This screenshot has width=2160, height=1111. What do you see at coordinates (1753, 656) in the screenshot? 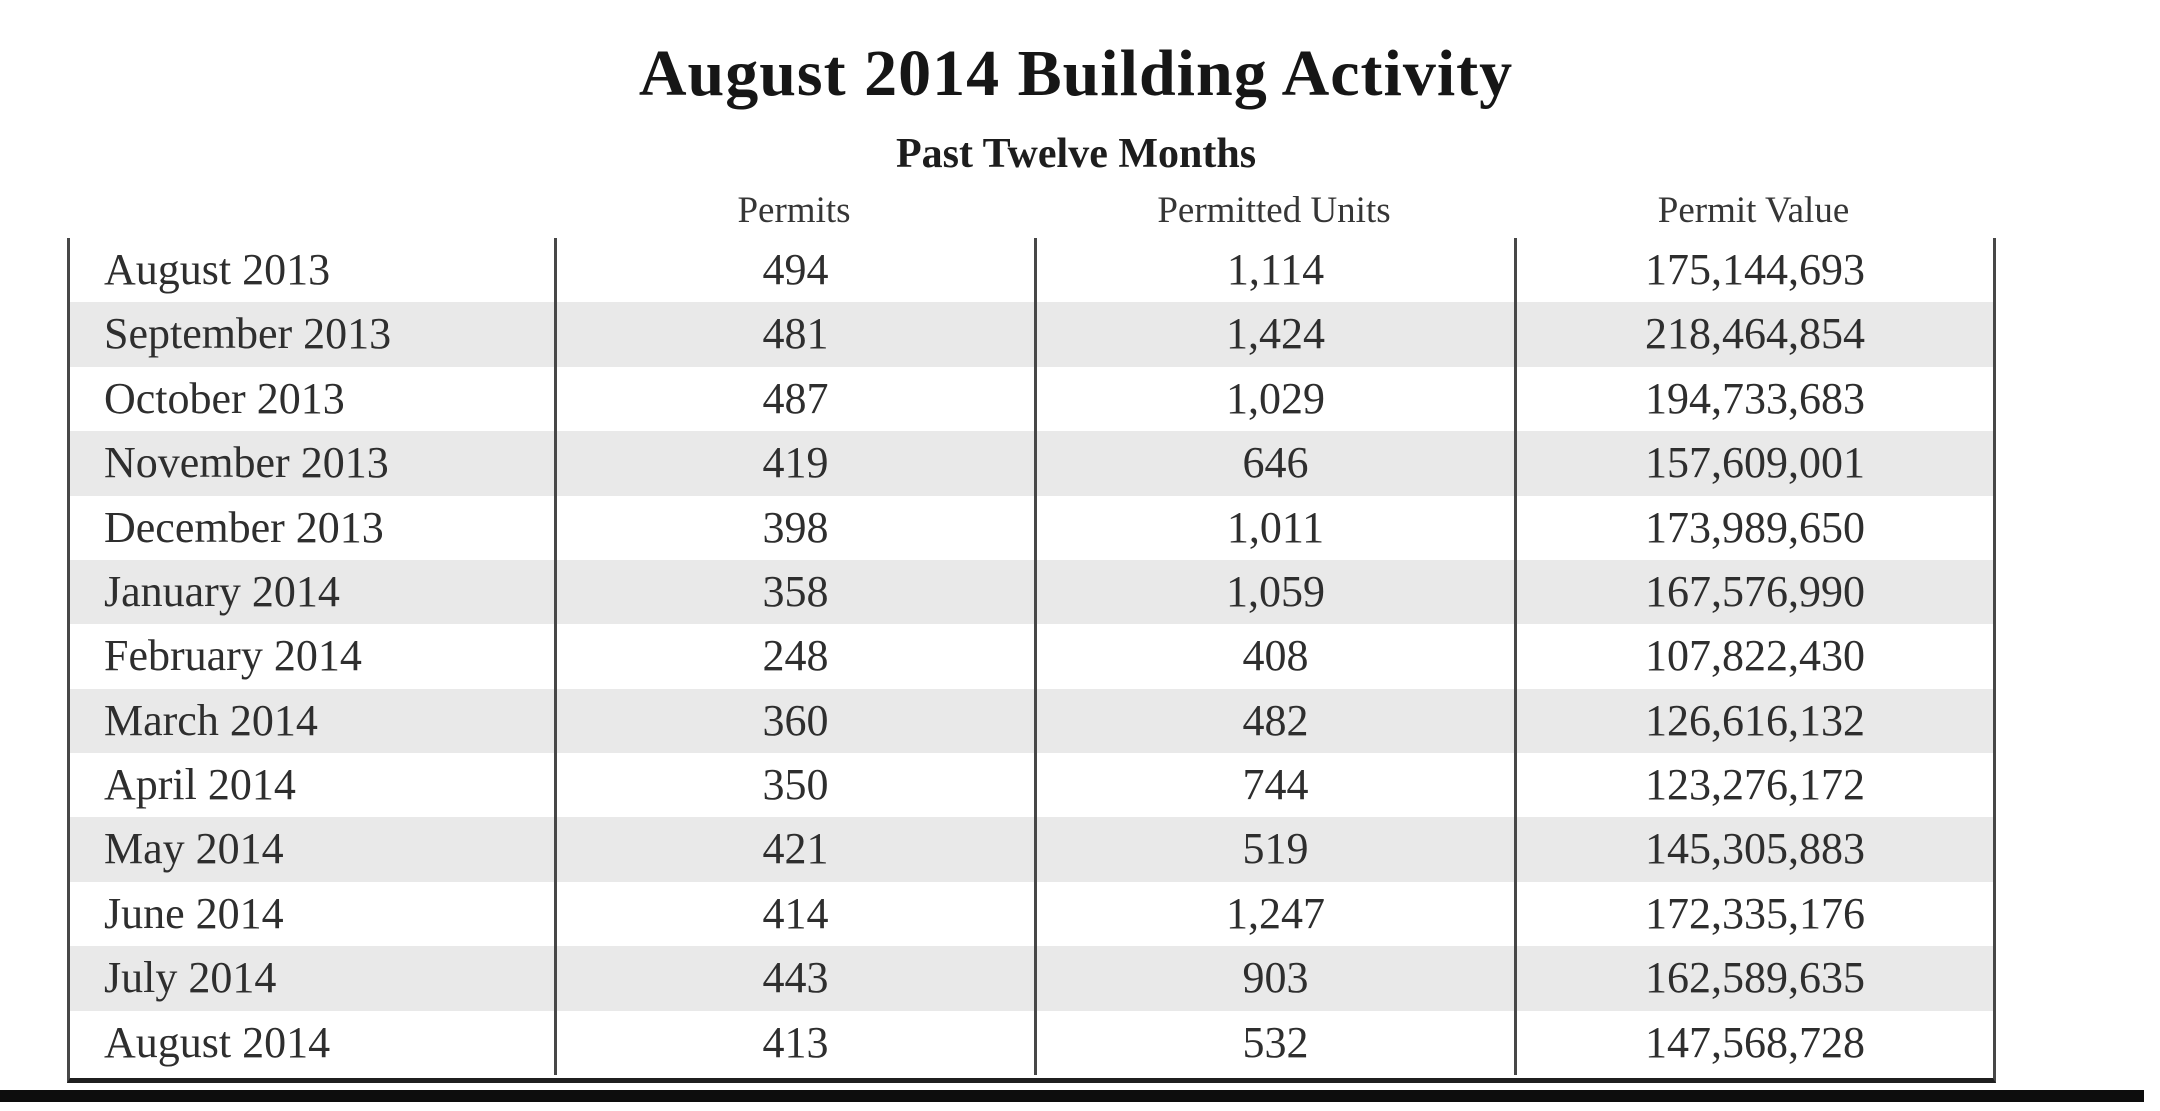
I see `permit-value-cell: 107,822,430` at bounding box center [1753, 656].